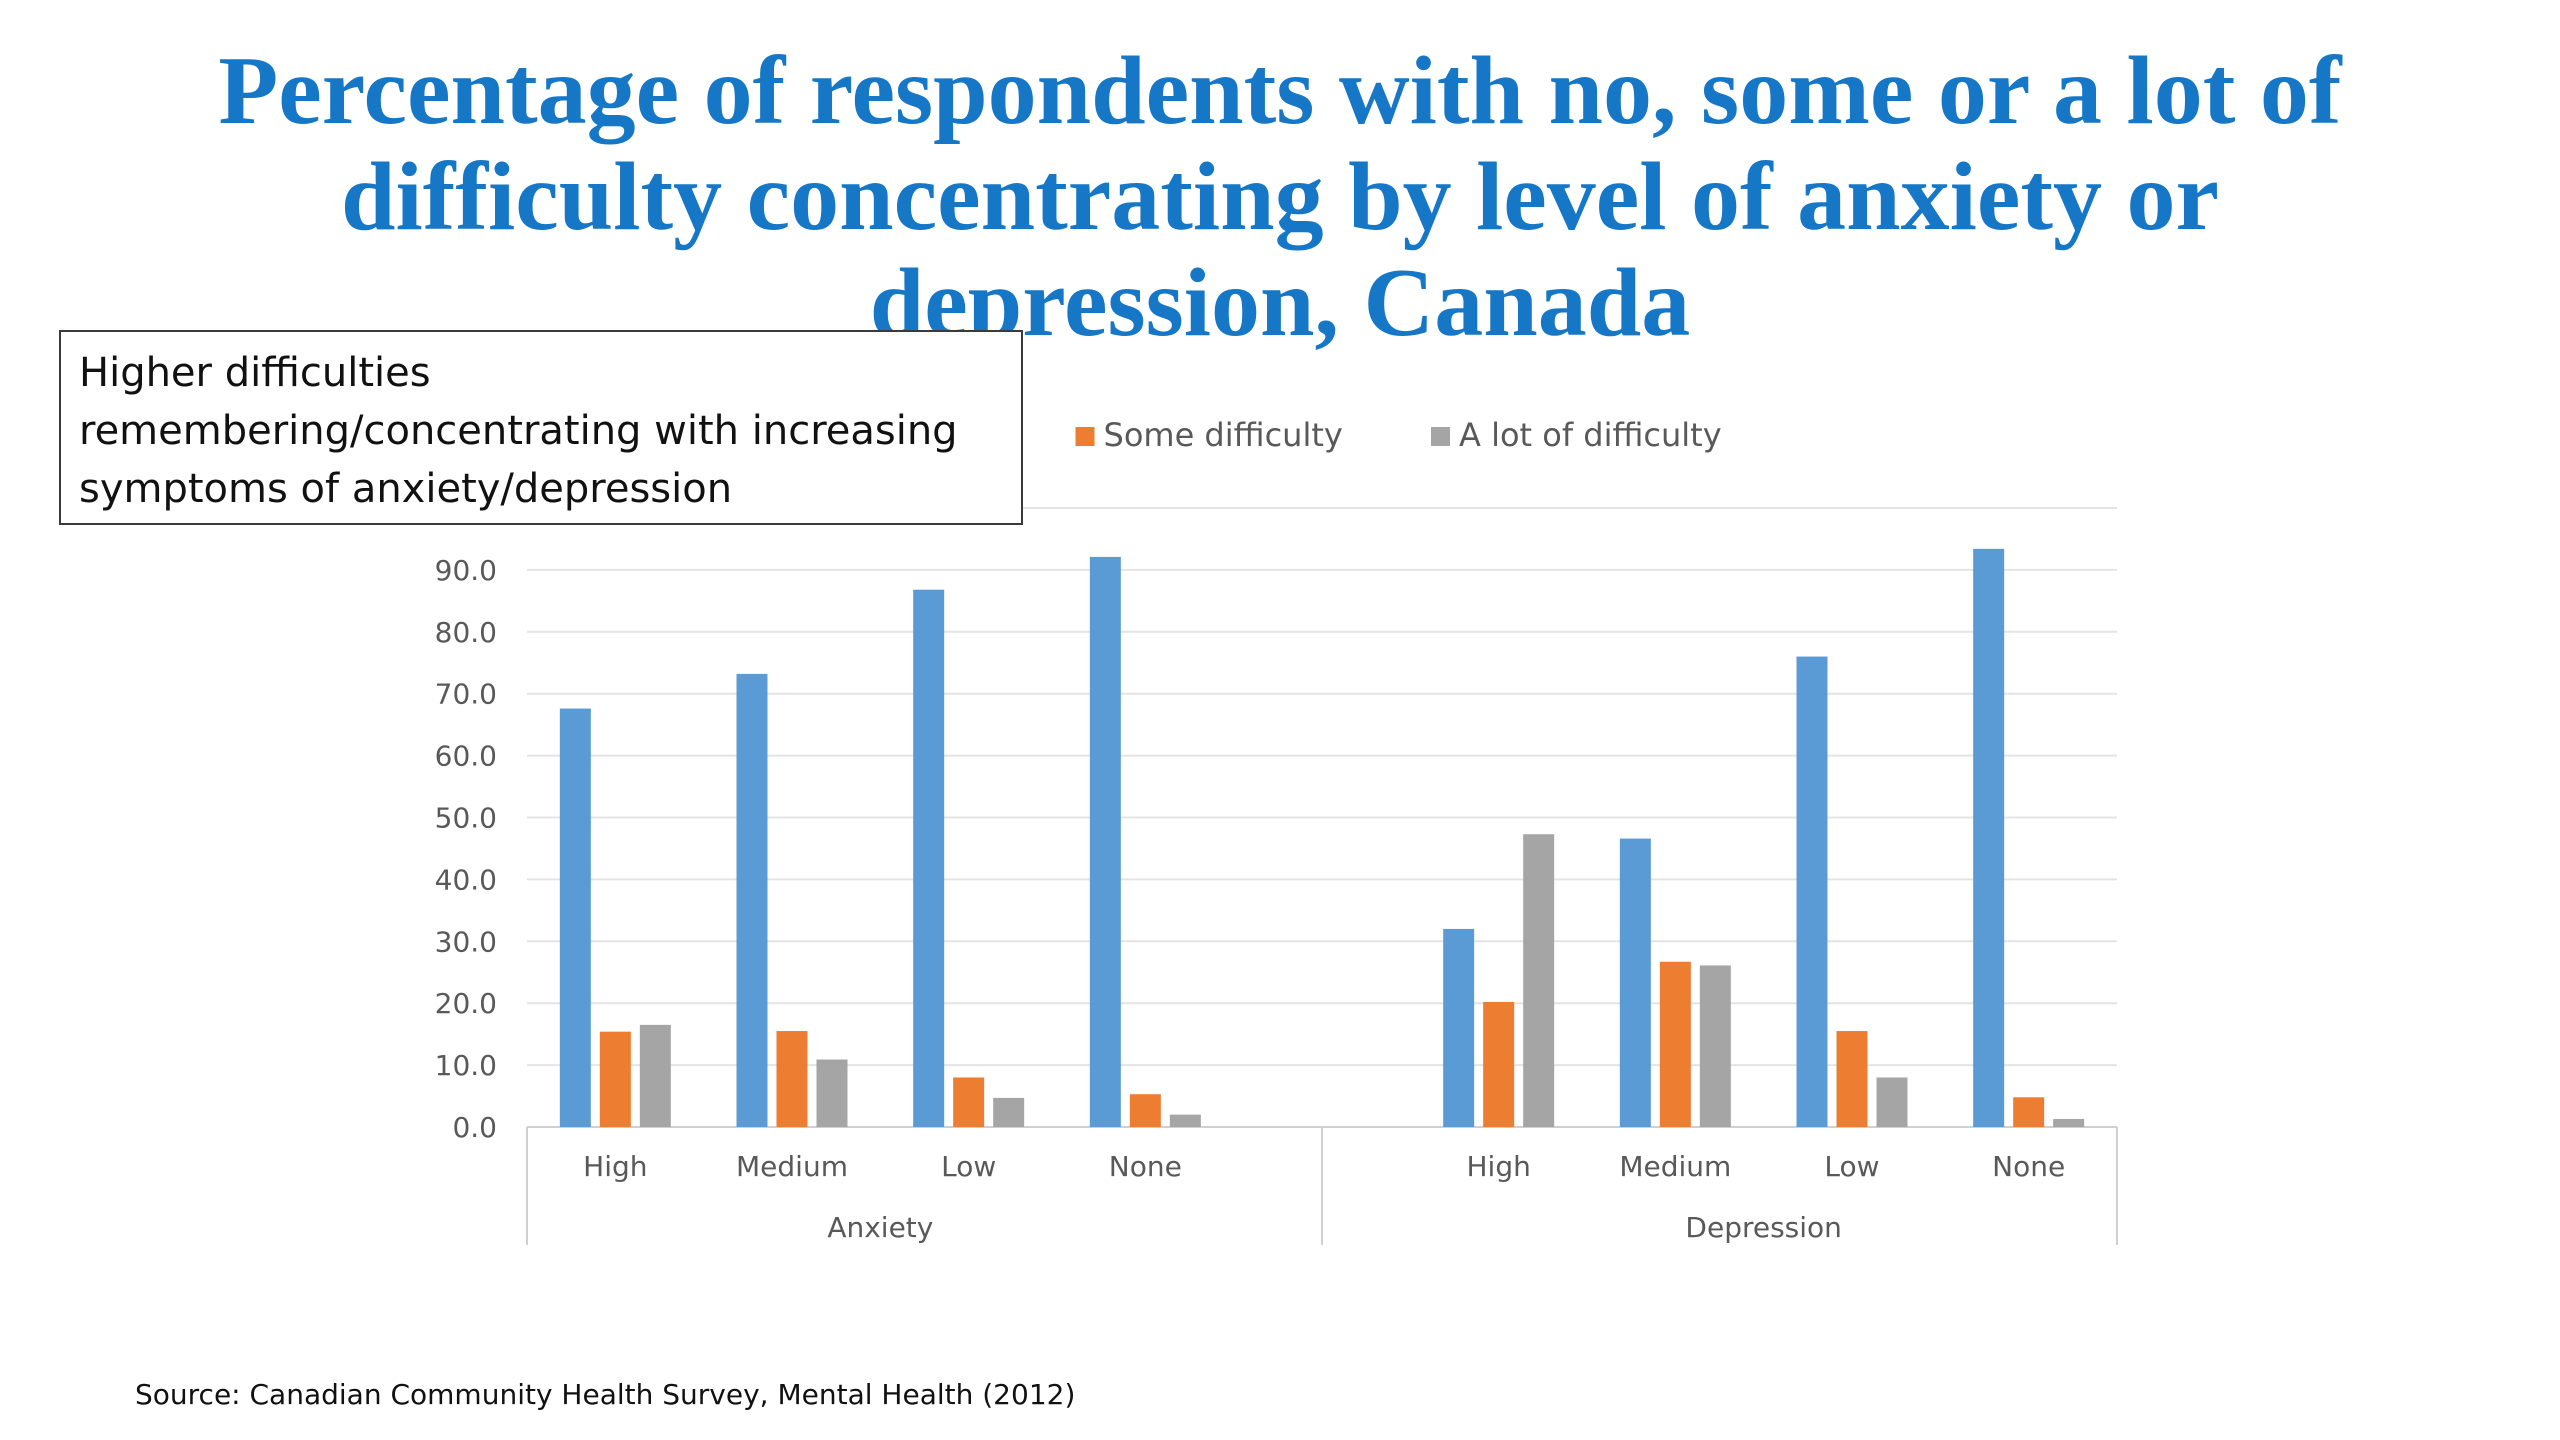 This screenshot has width=2560, height=1440. I want to click on legend-label: A lot of difficulty, so click(1590, 435).